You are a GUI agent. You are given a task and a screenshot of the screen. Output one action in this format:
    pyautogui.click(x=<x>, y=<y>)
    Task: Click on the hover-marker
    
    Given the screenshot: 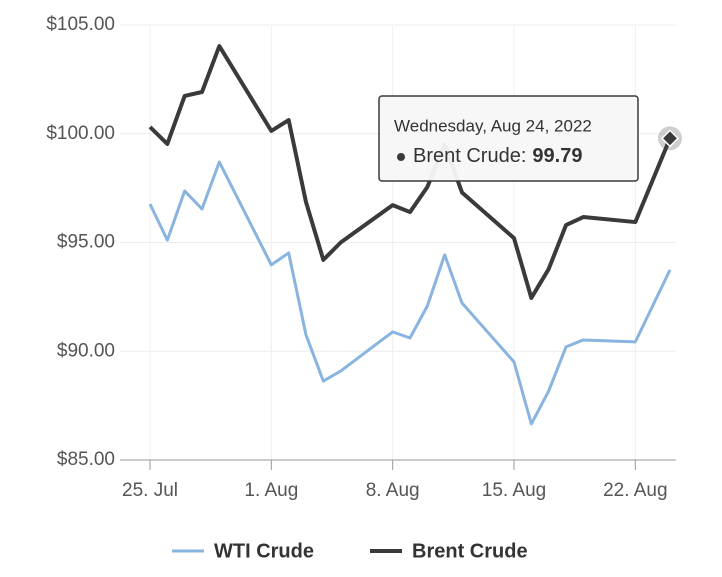 What is the action you would take?
    pyautogui.click(x=670, y=138)
    